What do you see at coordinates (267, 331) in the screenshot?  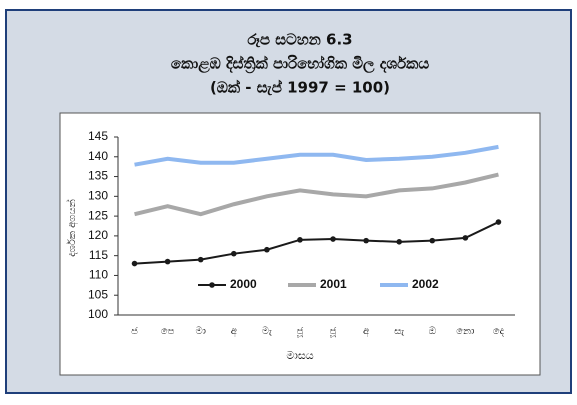 I see `x-tick-label: මැ` at bounding box center [267, 331].